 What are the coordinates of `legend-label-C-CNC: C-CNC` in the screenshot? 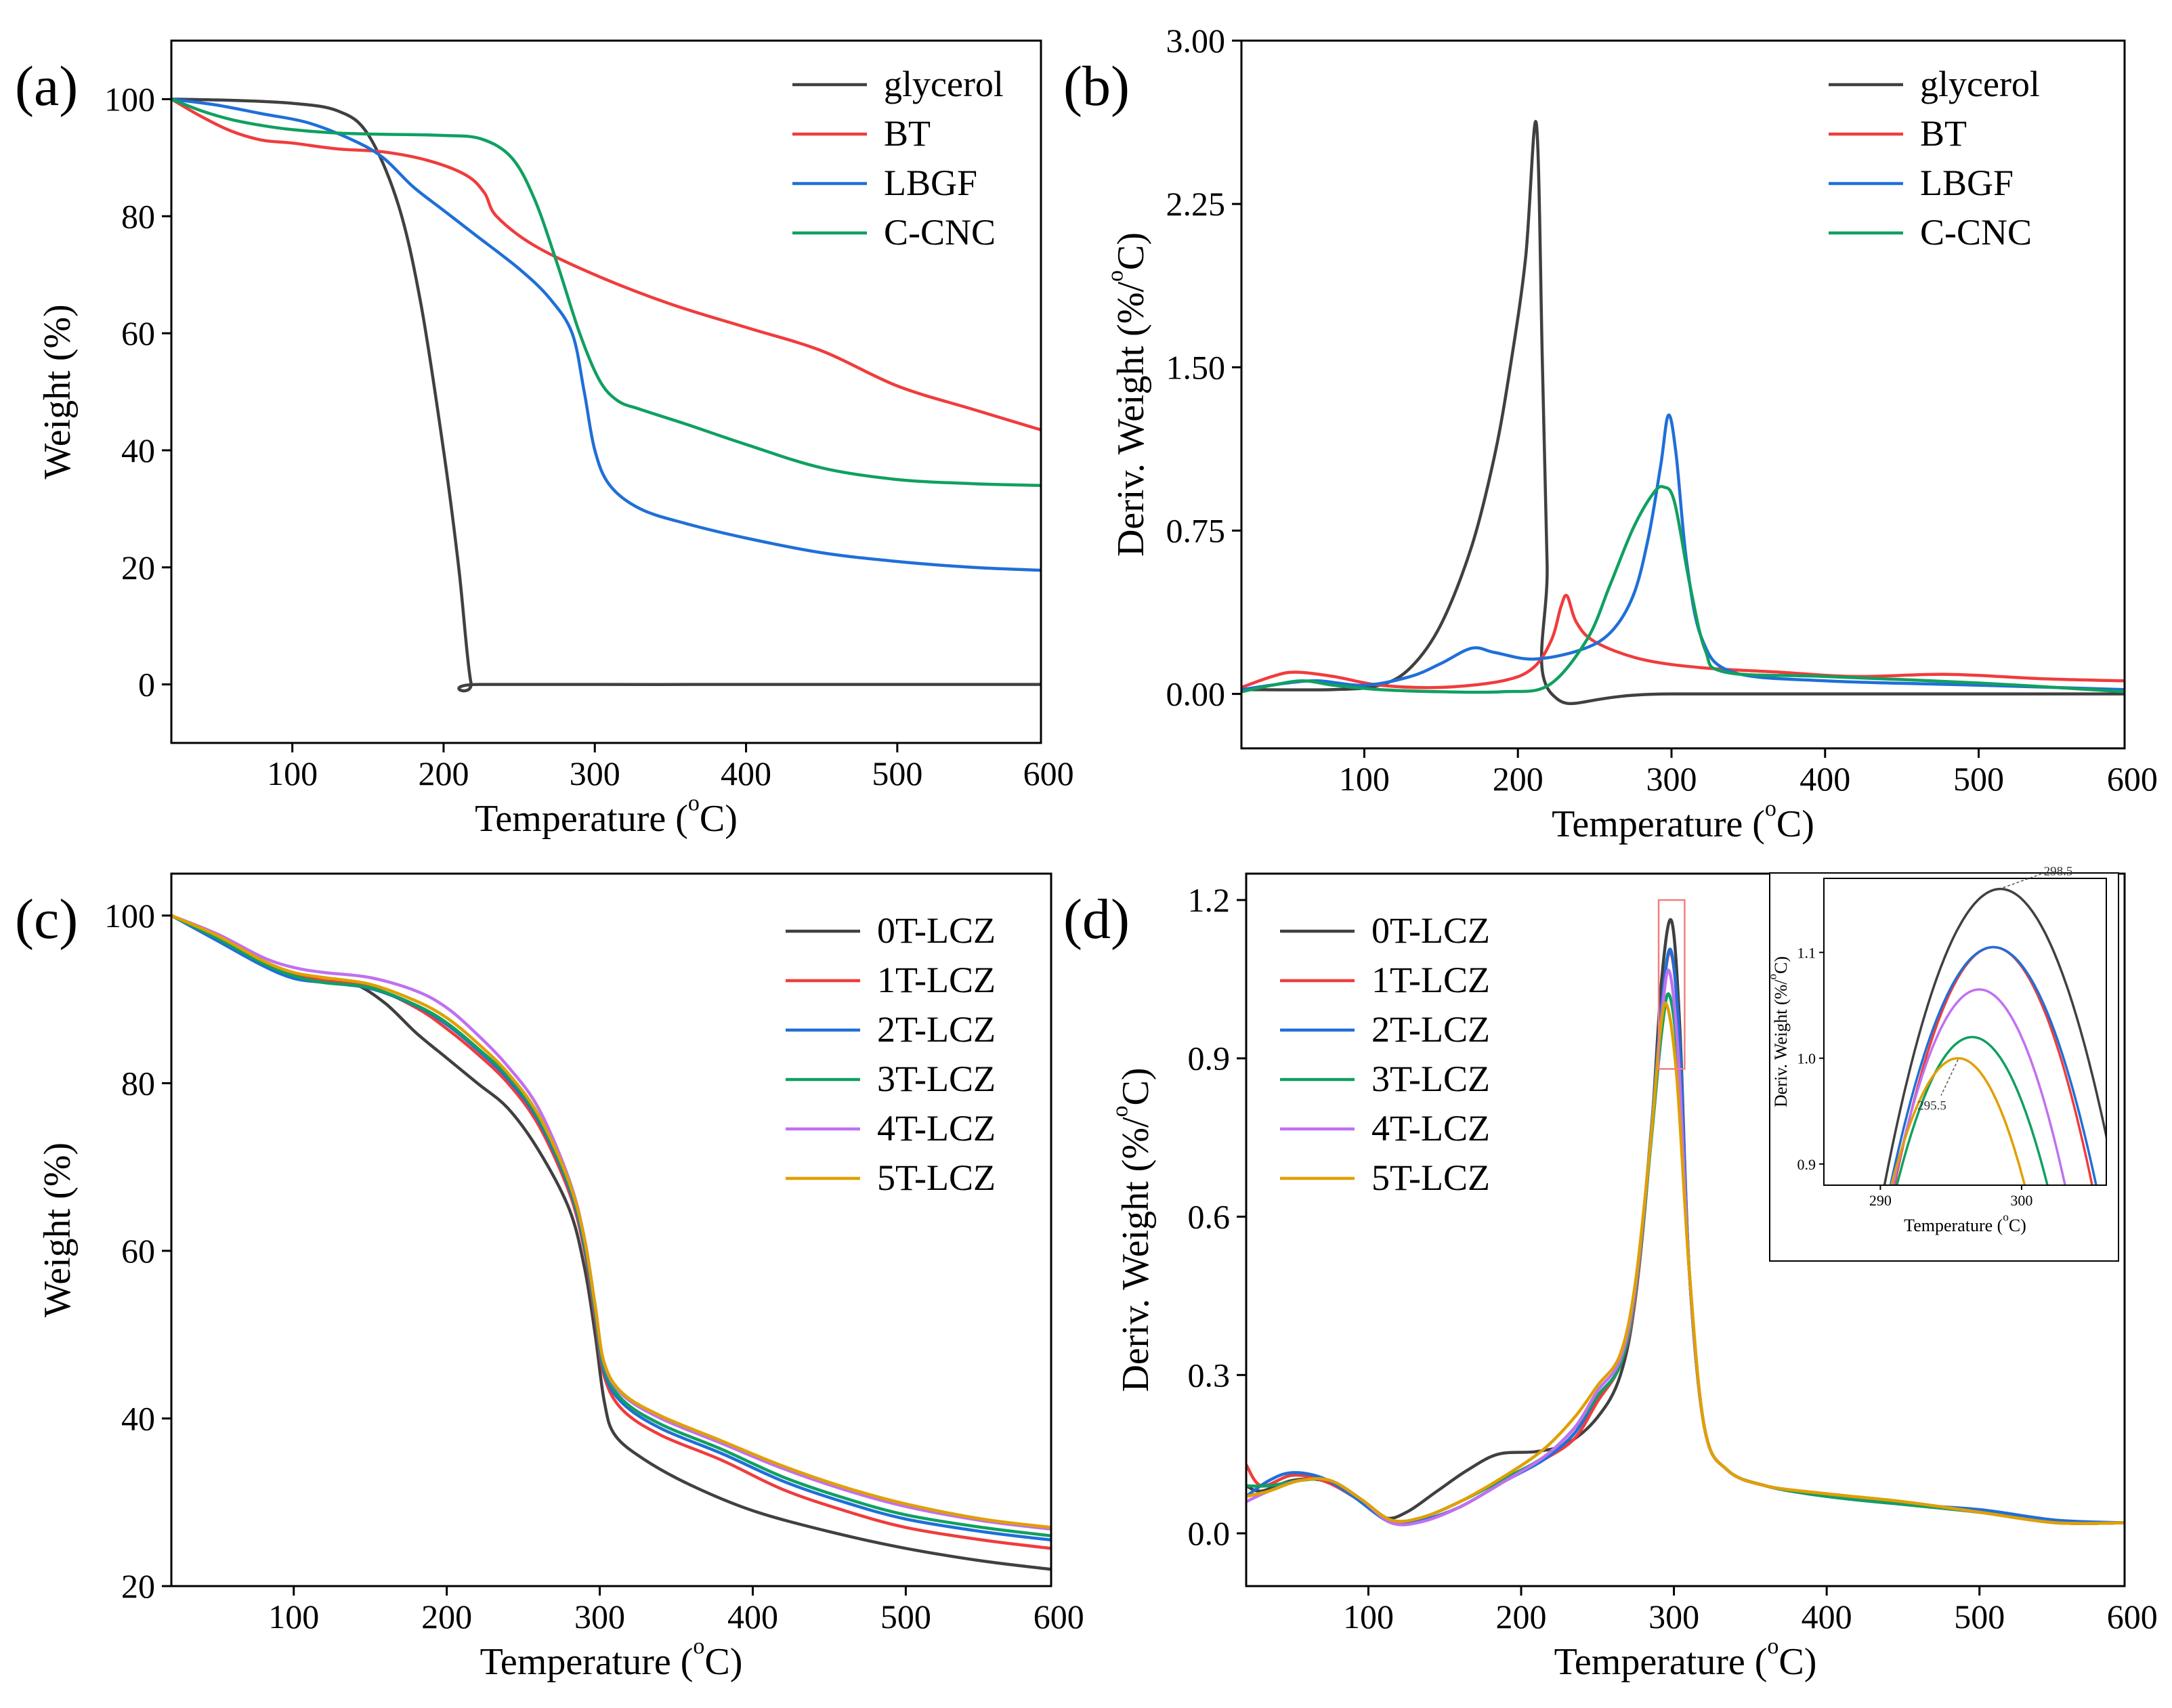 It's located at (940, 233).